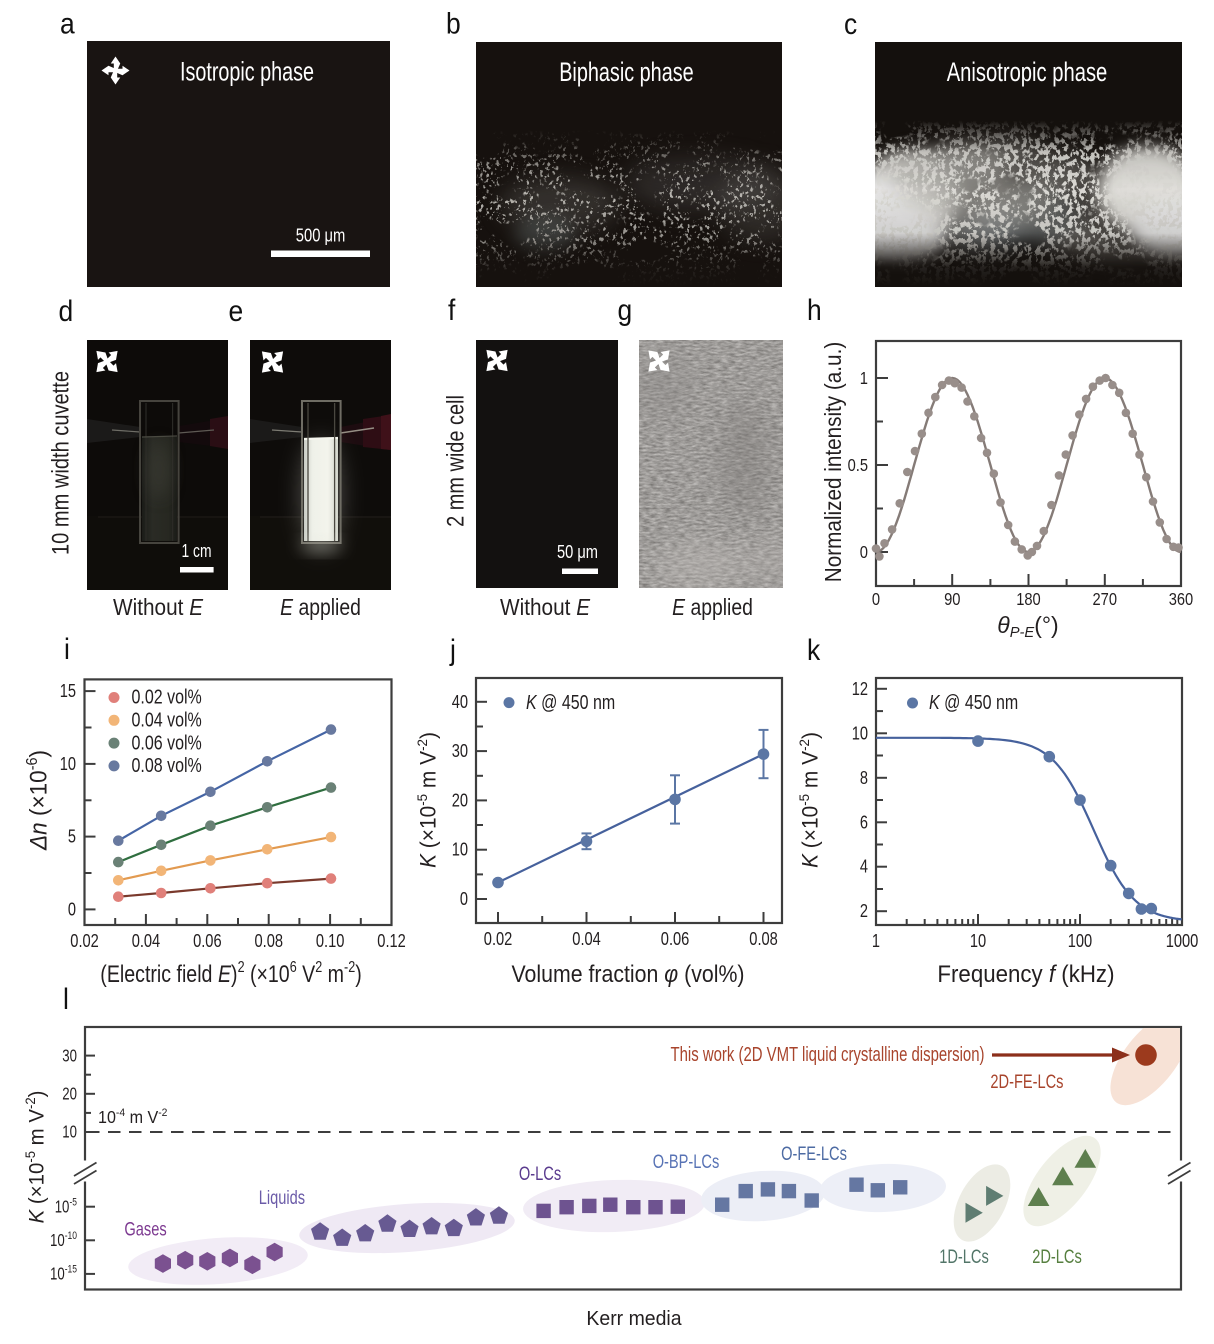  I want to click on svg-text: 1, so click(864, 378).